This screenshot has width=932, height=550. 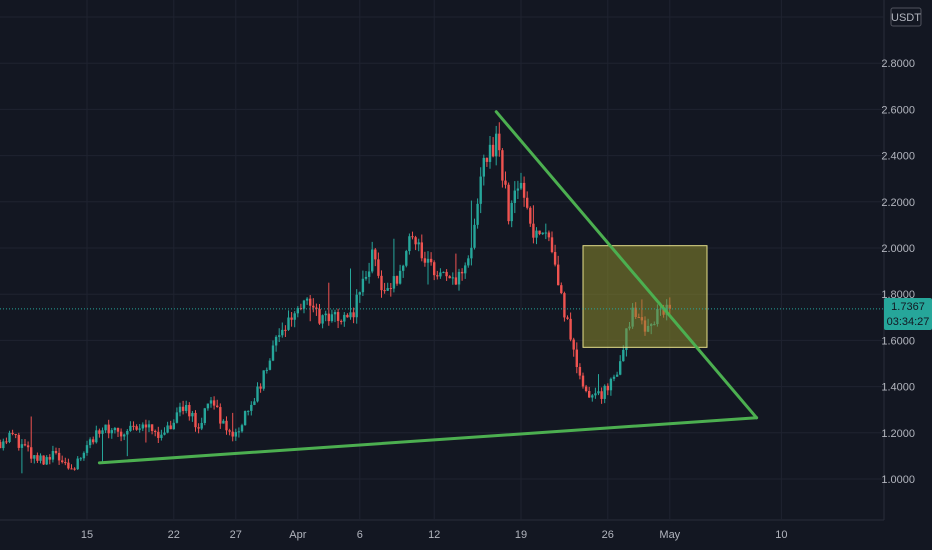 What do you see at coordinates (898, 434) in the screenshot?
I see `price-tick-label: 1.2000` at bounding box center [898, 434].